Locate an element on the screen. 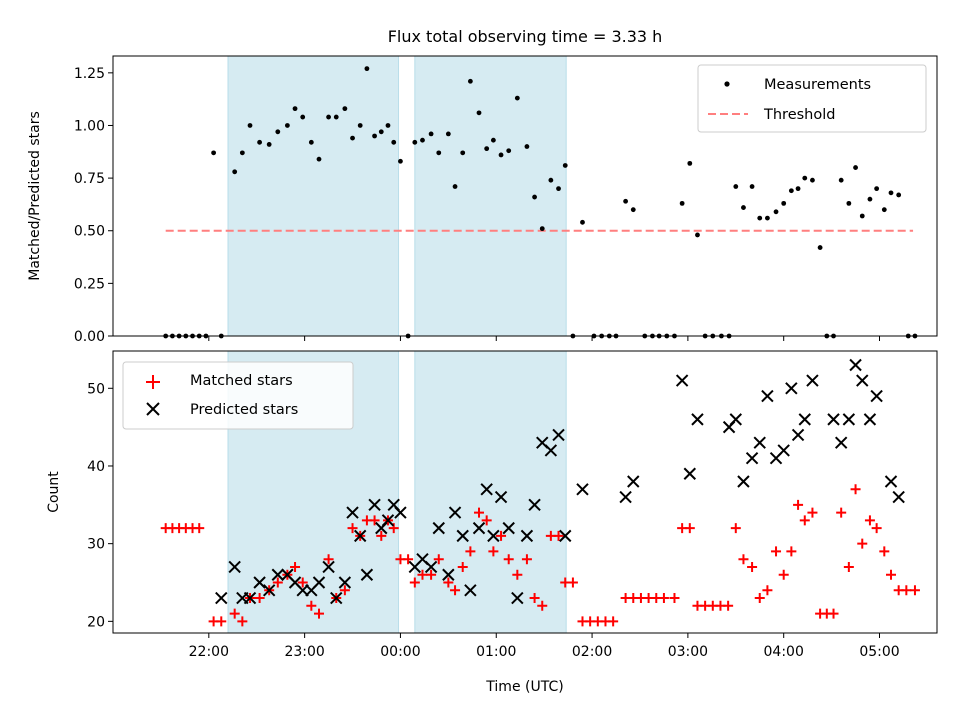  bottom-x-tick-label: 05:00 is located at coordinates (879, 652).